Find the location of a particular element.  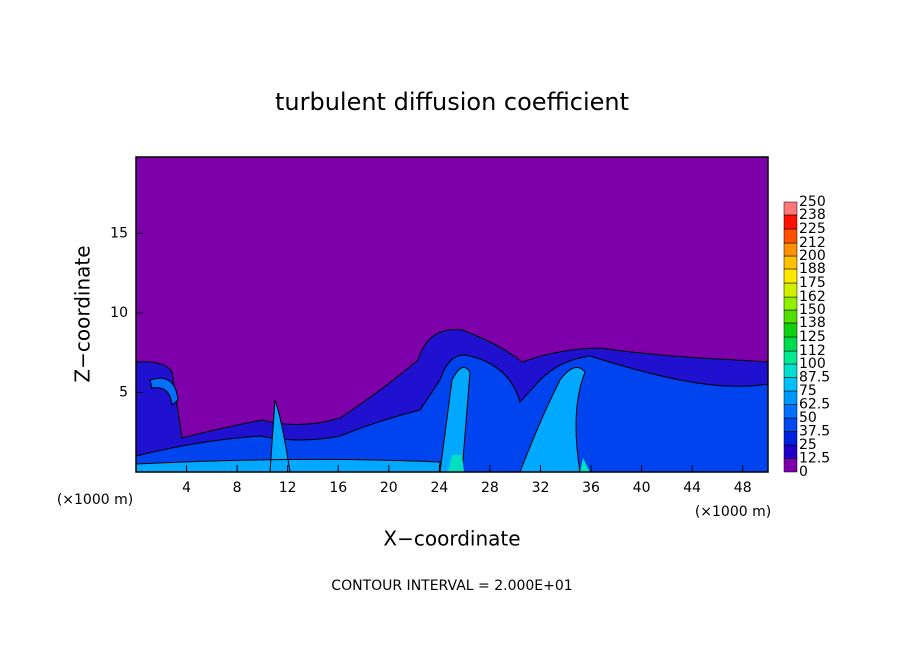

x-tick-label: 44 is located at coordinates (692, 488).